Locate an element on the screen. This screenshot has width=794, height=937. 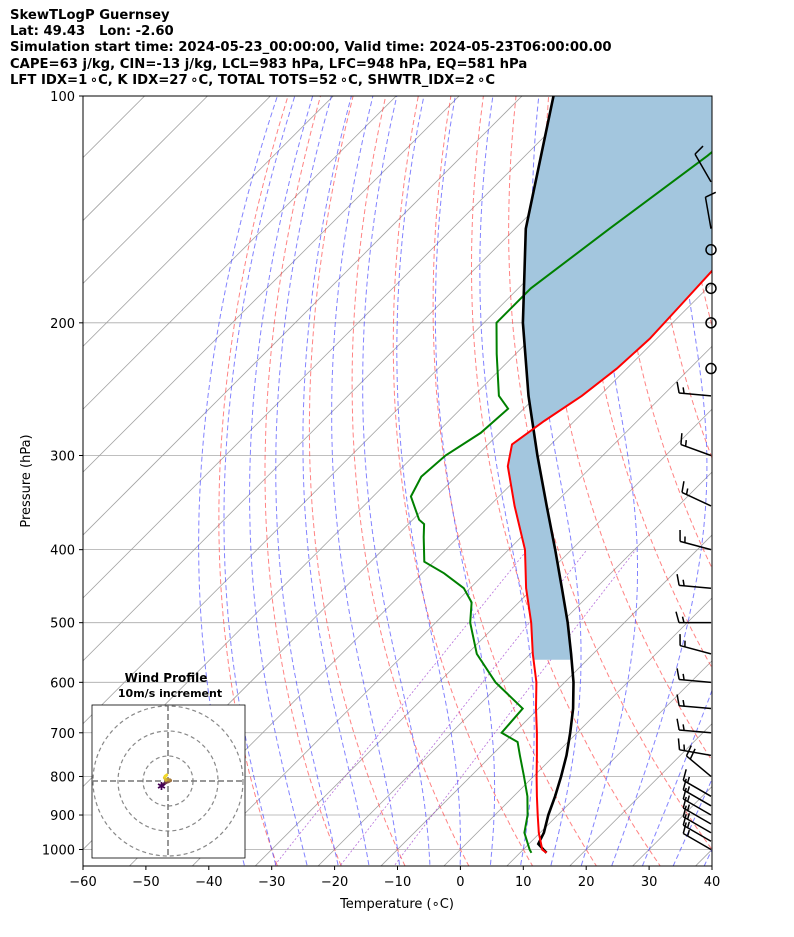
y-tick-label: 200 is located at coordinates (62, 324).